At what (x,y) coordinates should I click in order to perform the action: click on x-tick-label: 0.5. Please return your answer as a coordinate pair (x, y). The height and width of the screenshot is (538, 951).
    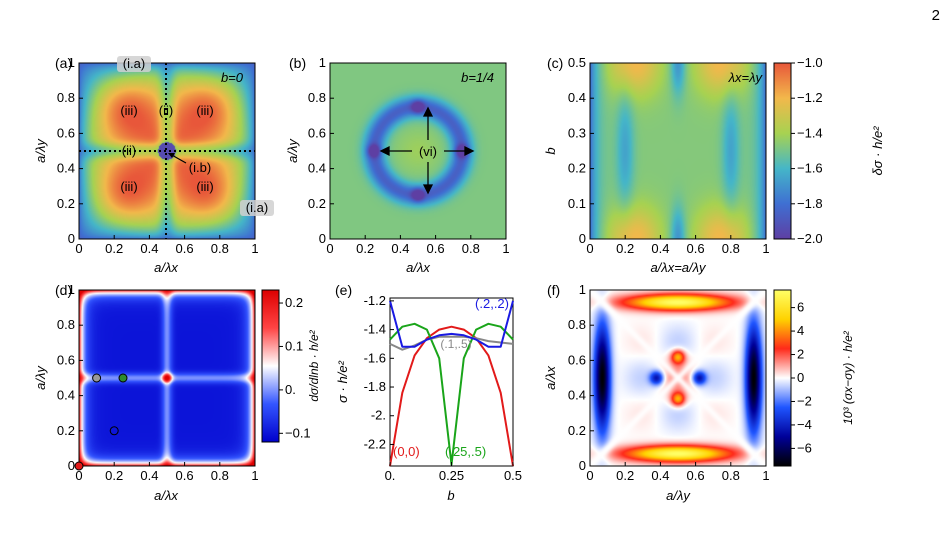
    Looking at the image, I should click on (513, 475).